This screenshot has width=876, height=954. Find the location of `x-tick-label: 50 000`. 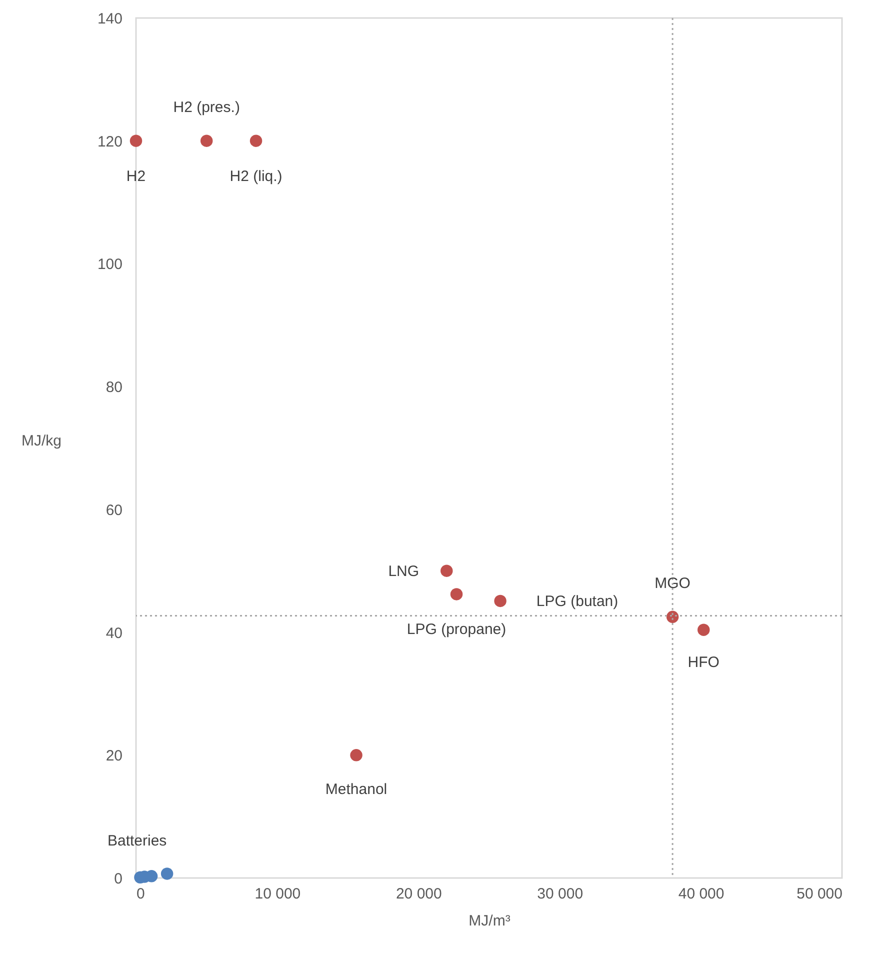

x-tick-label: 50 000 is located at coordinates (819, 894).